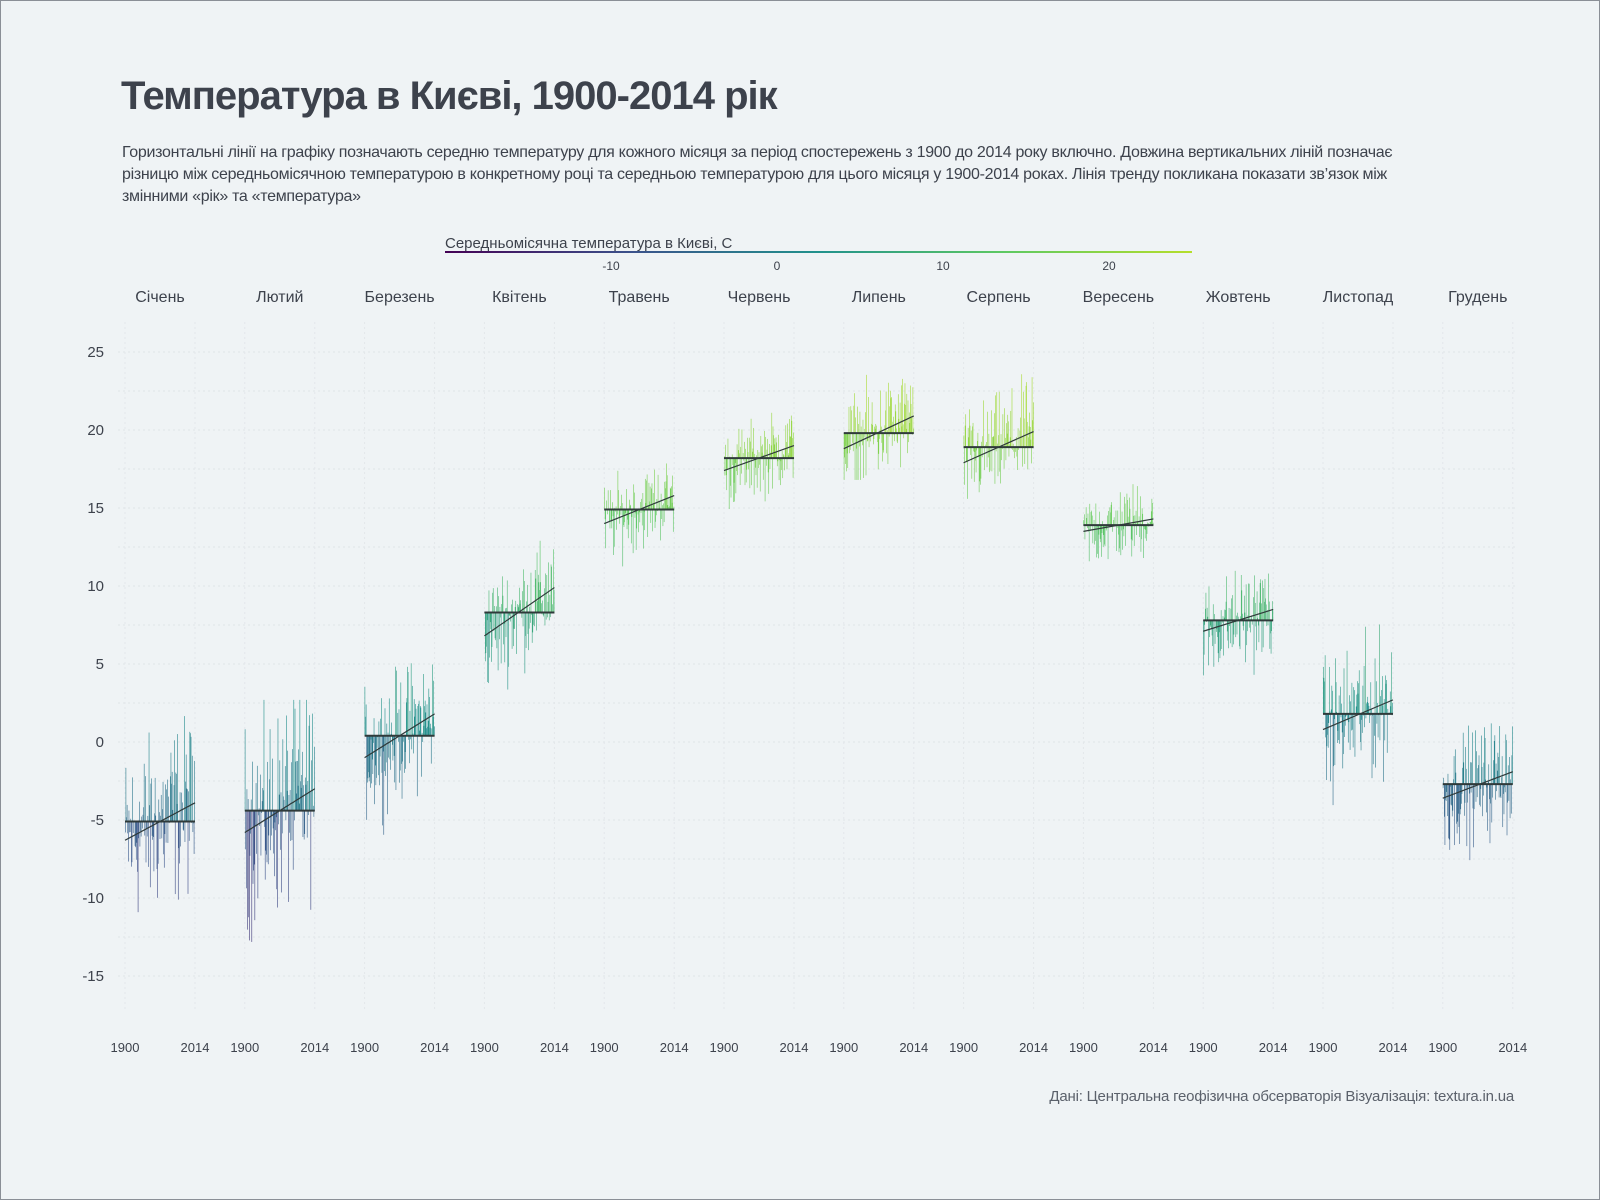 This screenshot has width=1600, height=1200. I want to click on y-tick-label: -10, so click(93, 898).